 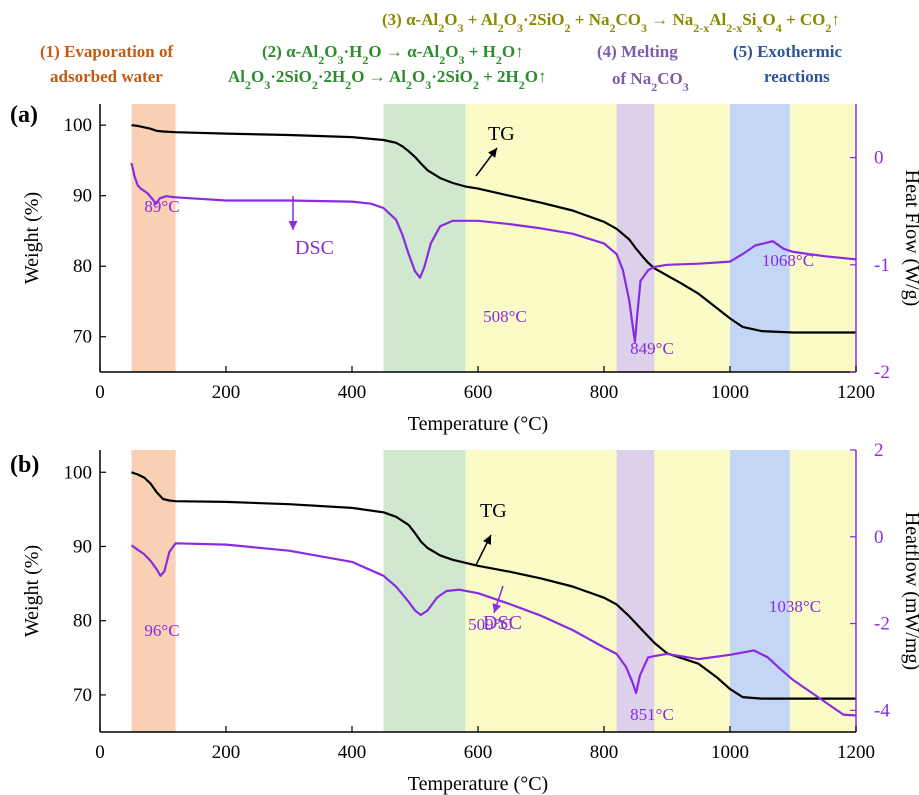 What do you see at coordinates (652, 714) in the screenshot?
I see `peak-label: 851°C` at bounding box center [652, 714].